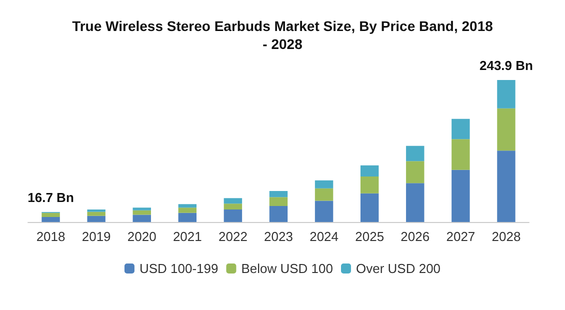 This screenshot has height=310, width=565. Describe the element at coordinates (398, 268) in the screenshot. I see `legend-label: Over USD 200` at that location.